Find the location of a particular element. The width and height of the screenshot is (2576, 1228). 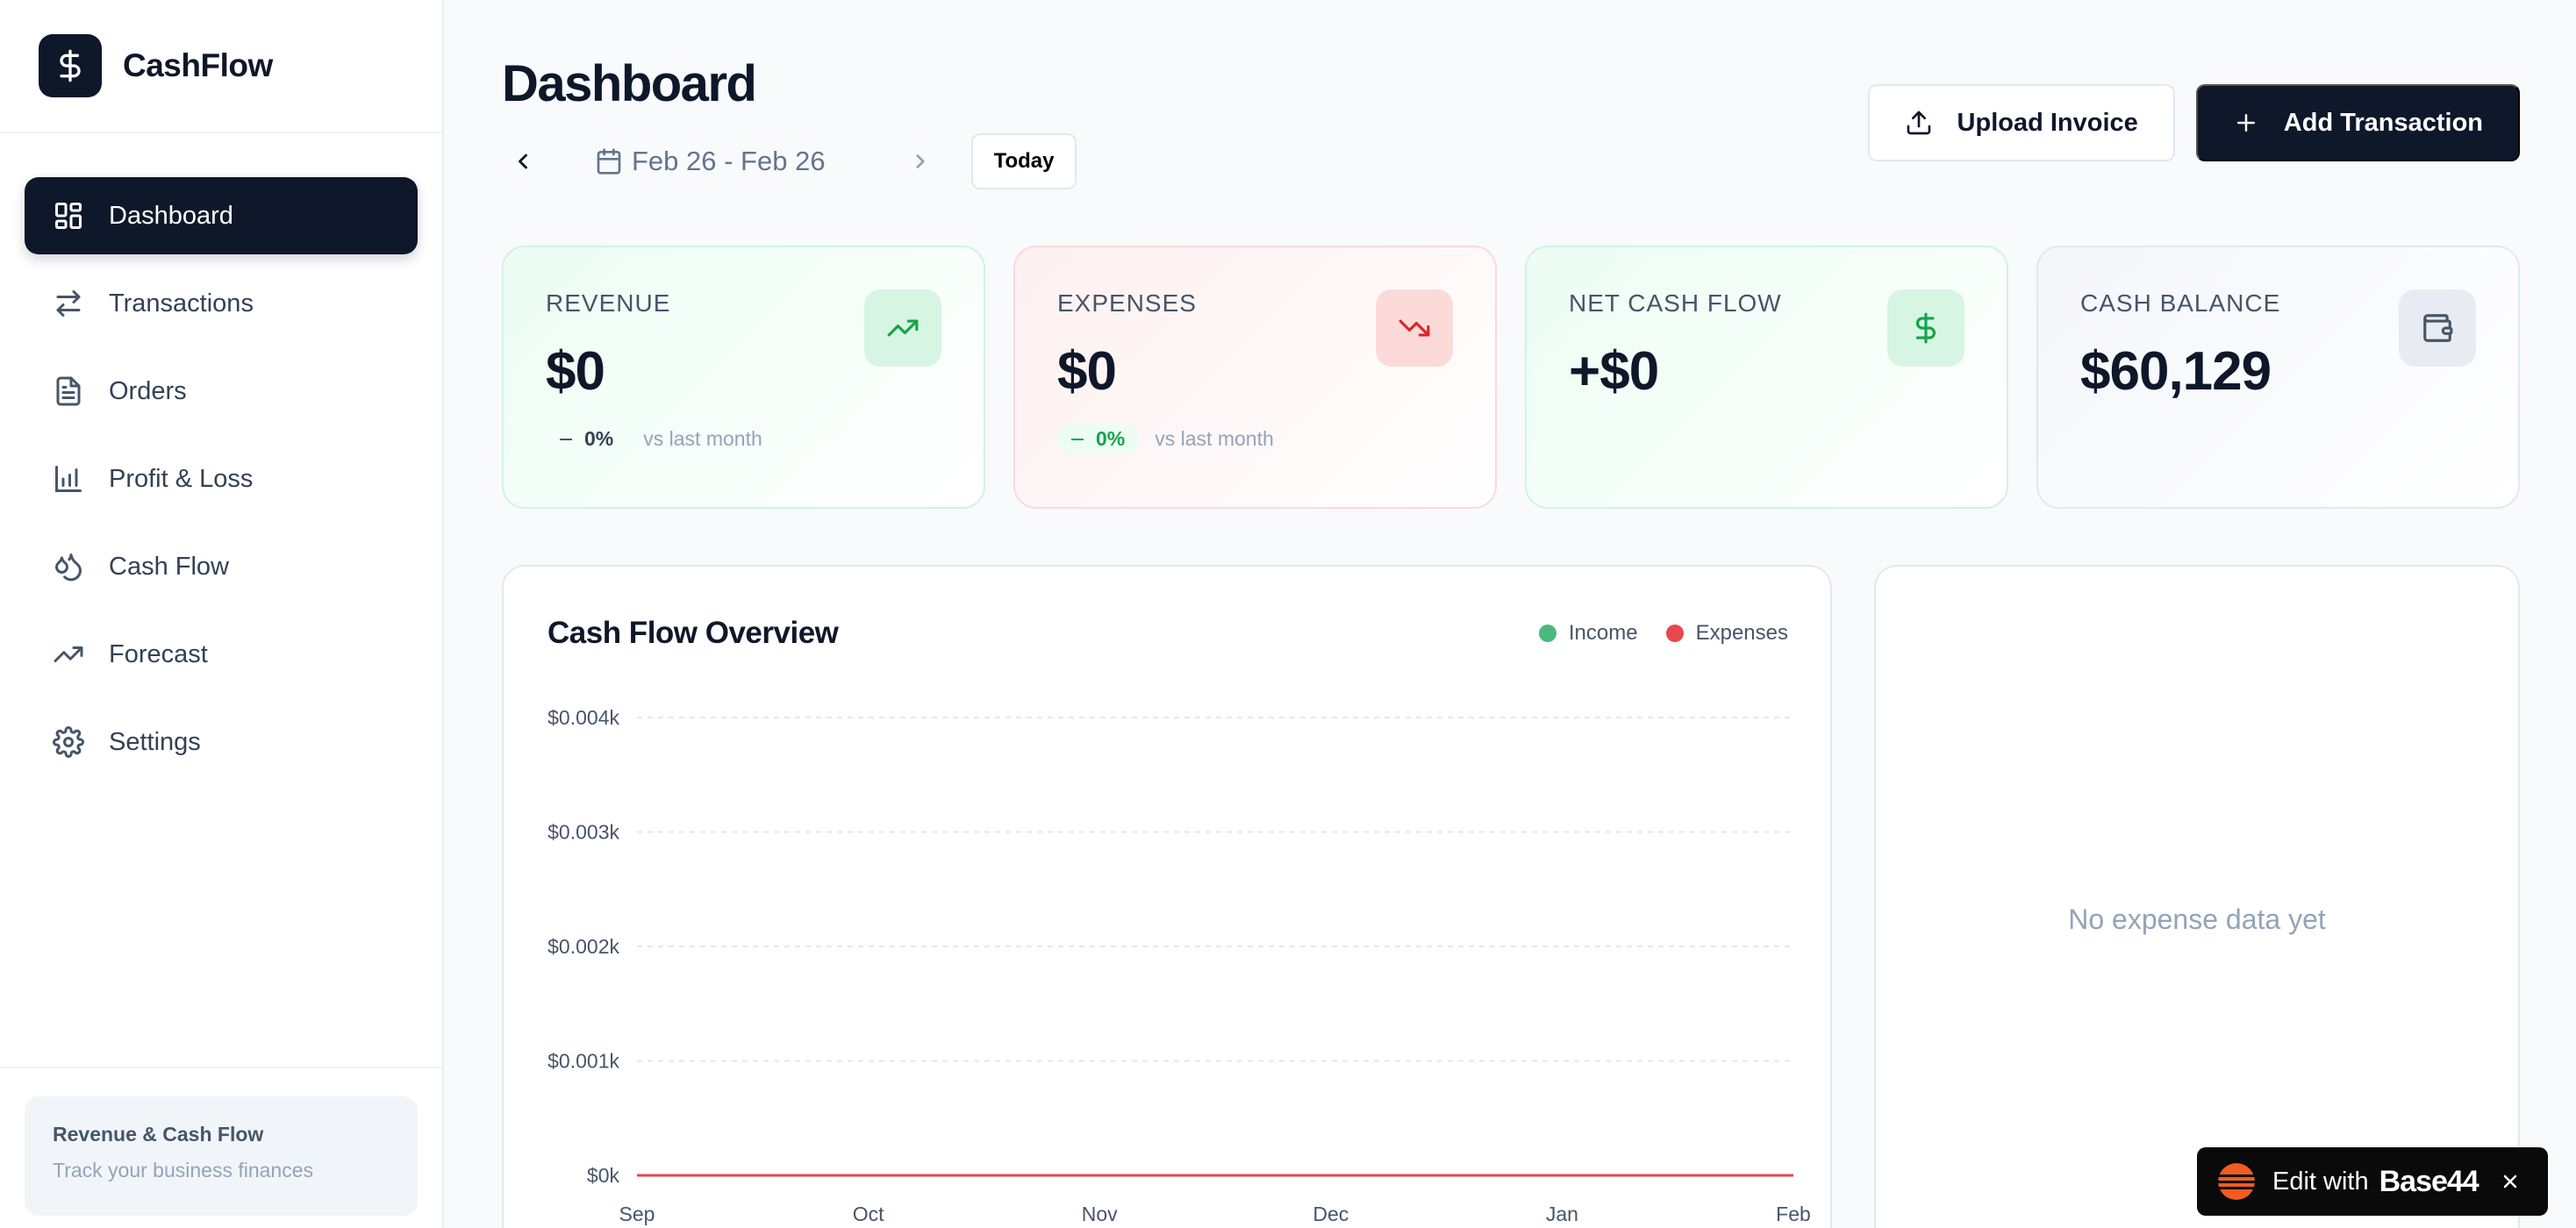

prev-period-button is located at coordinates (523, 161).